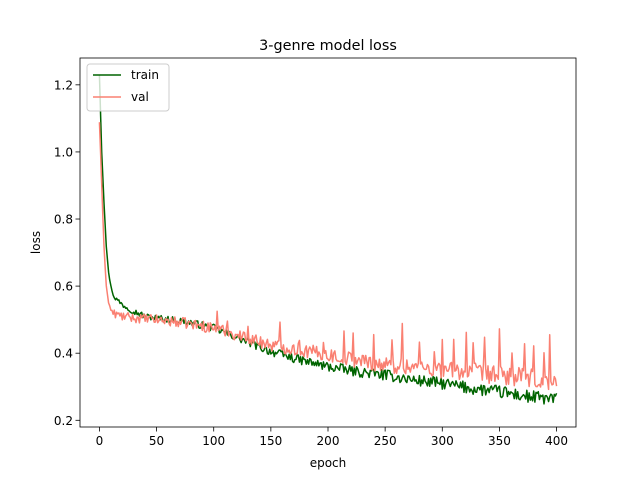 The height and width of the screenshot is (480, 640). Describe the element at coordinates (213, 441) in the screenshot. I see `x-tick-label: 100` at that location.